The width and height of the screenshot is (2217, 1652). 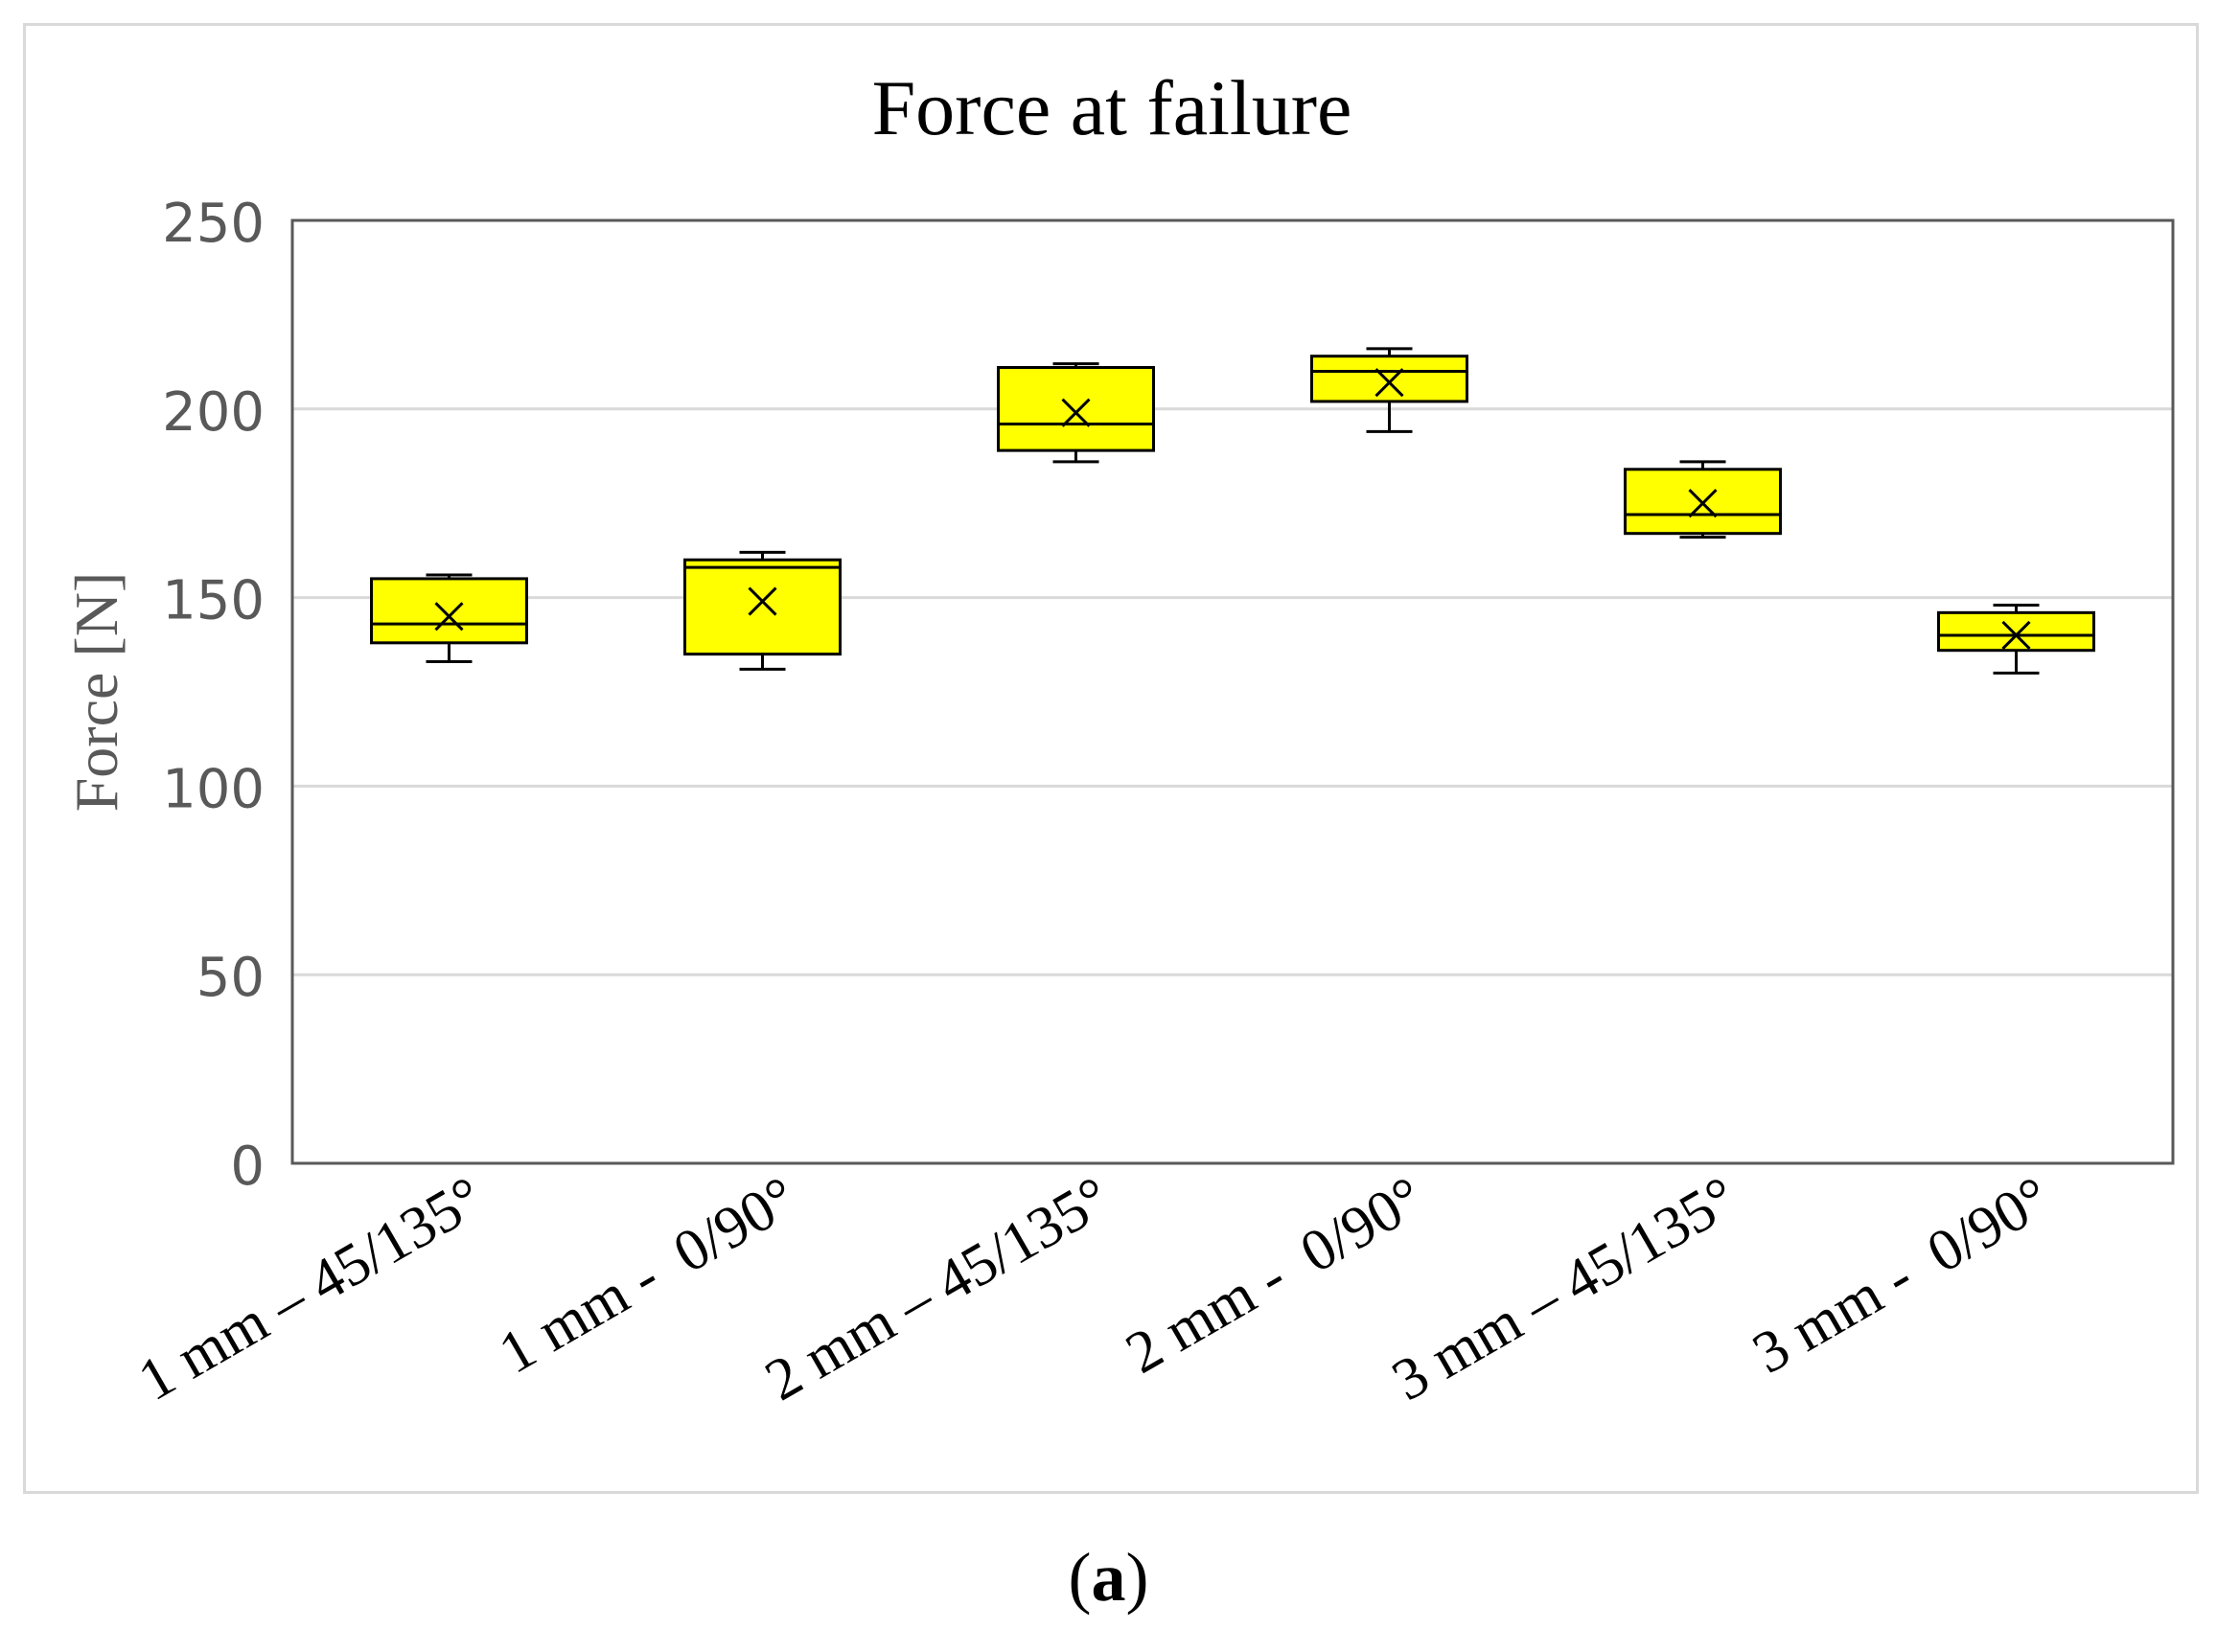 What do you see at coordinates (310, 1288) in the screenshot?
I see `x-tick-label: 1 mm – 45/135°` at bounding box center [310, 1288].